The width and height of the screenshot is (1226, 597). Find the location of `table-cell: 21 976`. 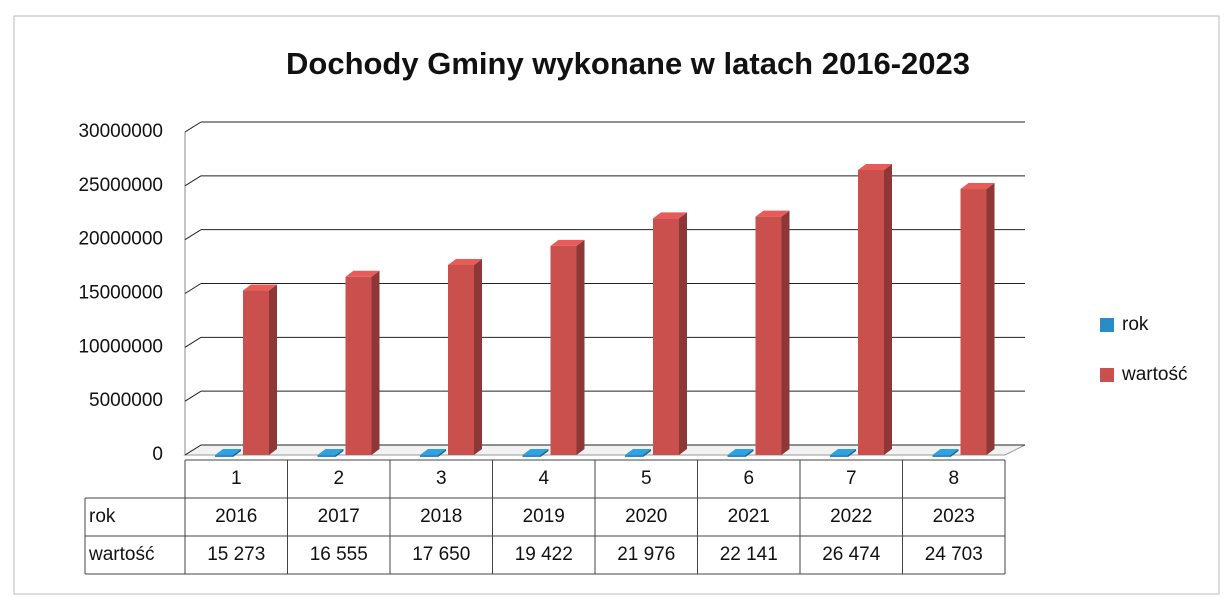

table-cell: 21 976 is located at coordinates (646, 554).